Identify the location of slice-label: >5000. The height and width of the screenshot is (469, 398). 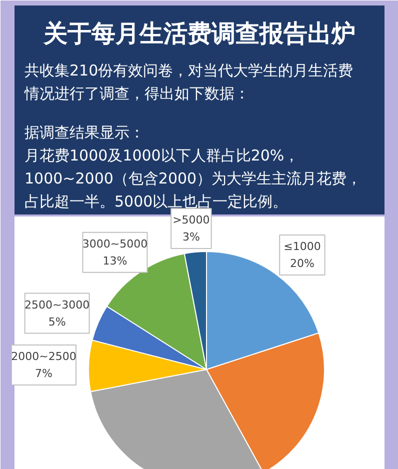
(191, 220).